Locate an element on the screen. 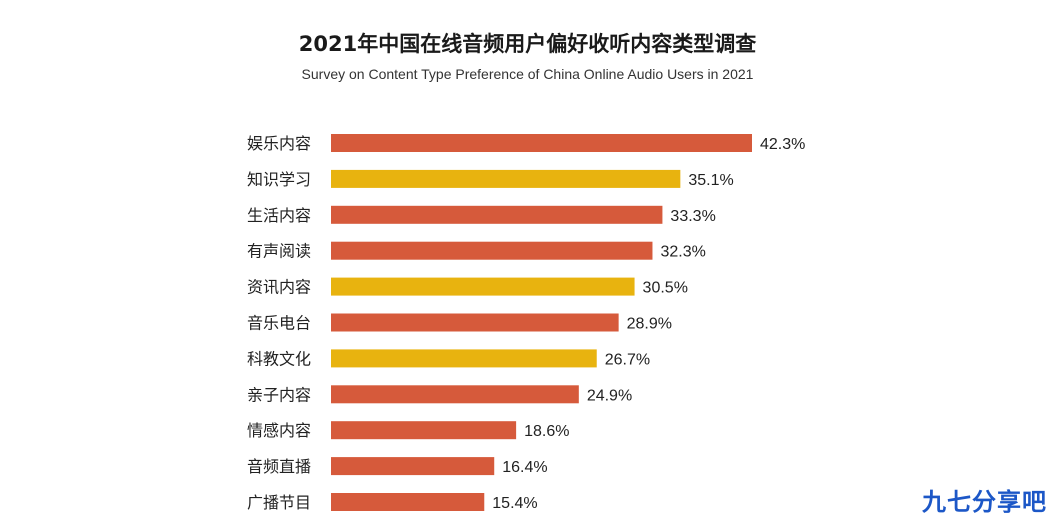 This screenshot has width=1055, height=523. category-label: 有声阅读 is located at coordinates (279, 251).